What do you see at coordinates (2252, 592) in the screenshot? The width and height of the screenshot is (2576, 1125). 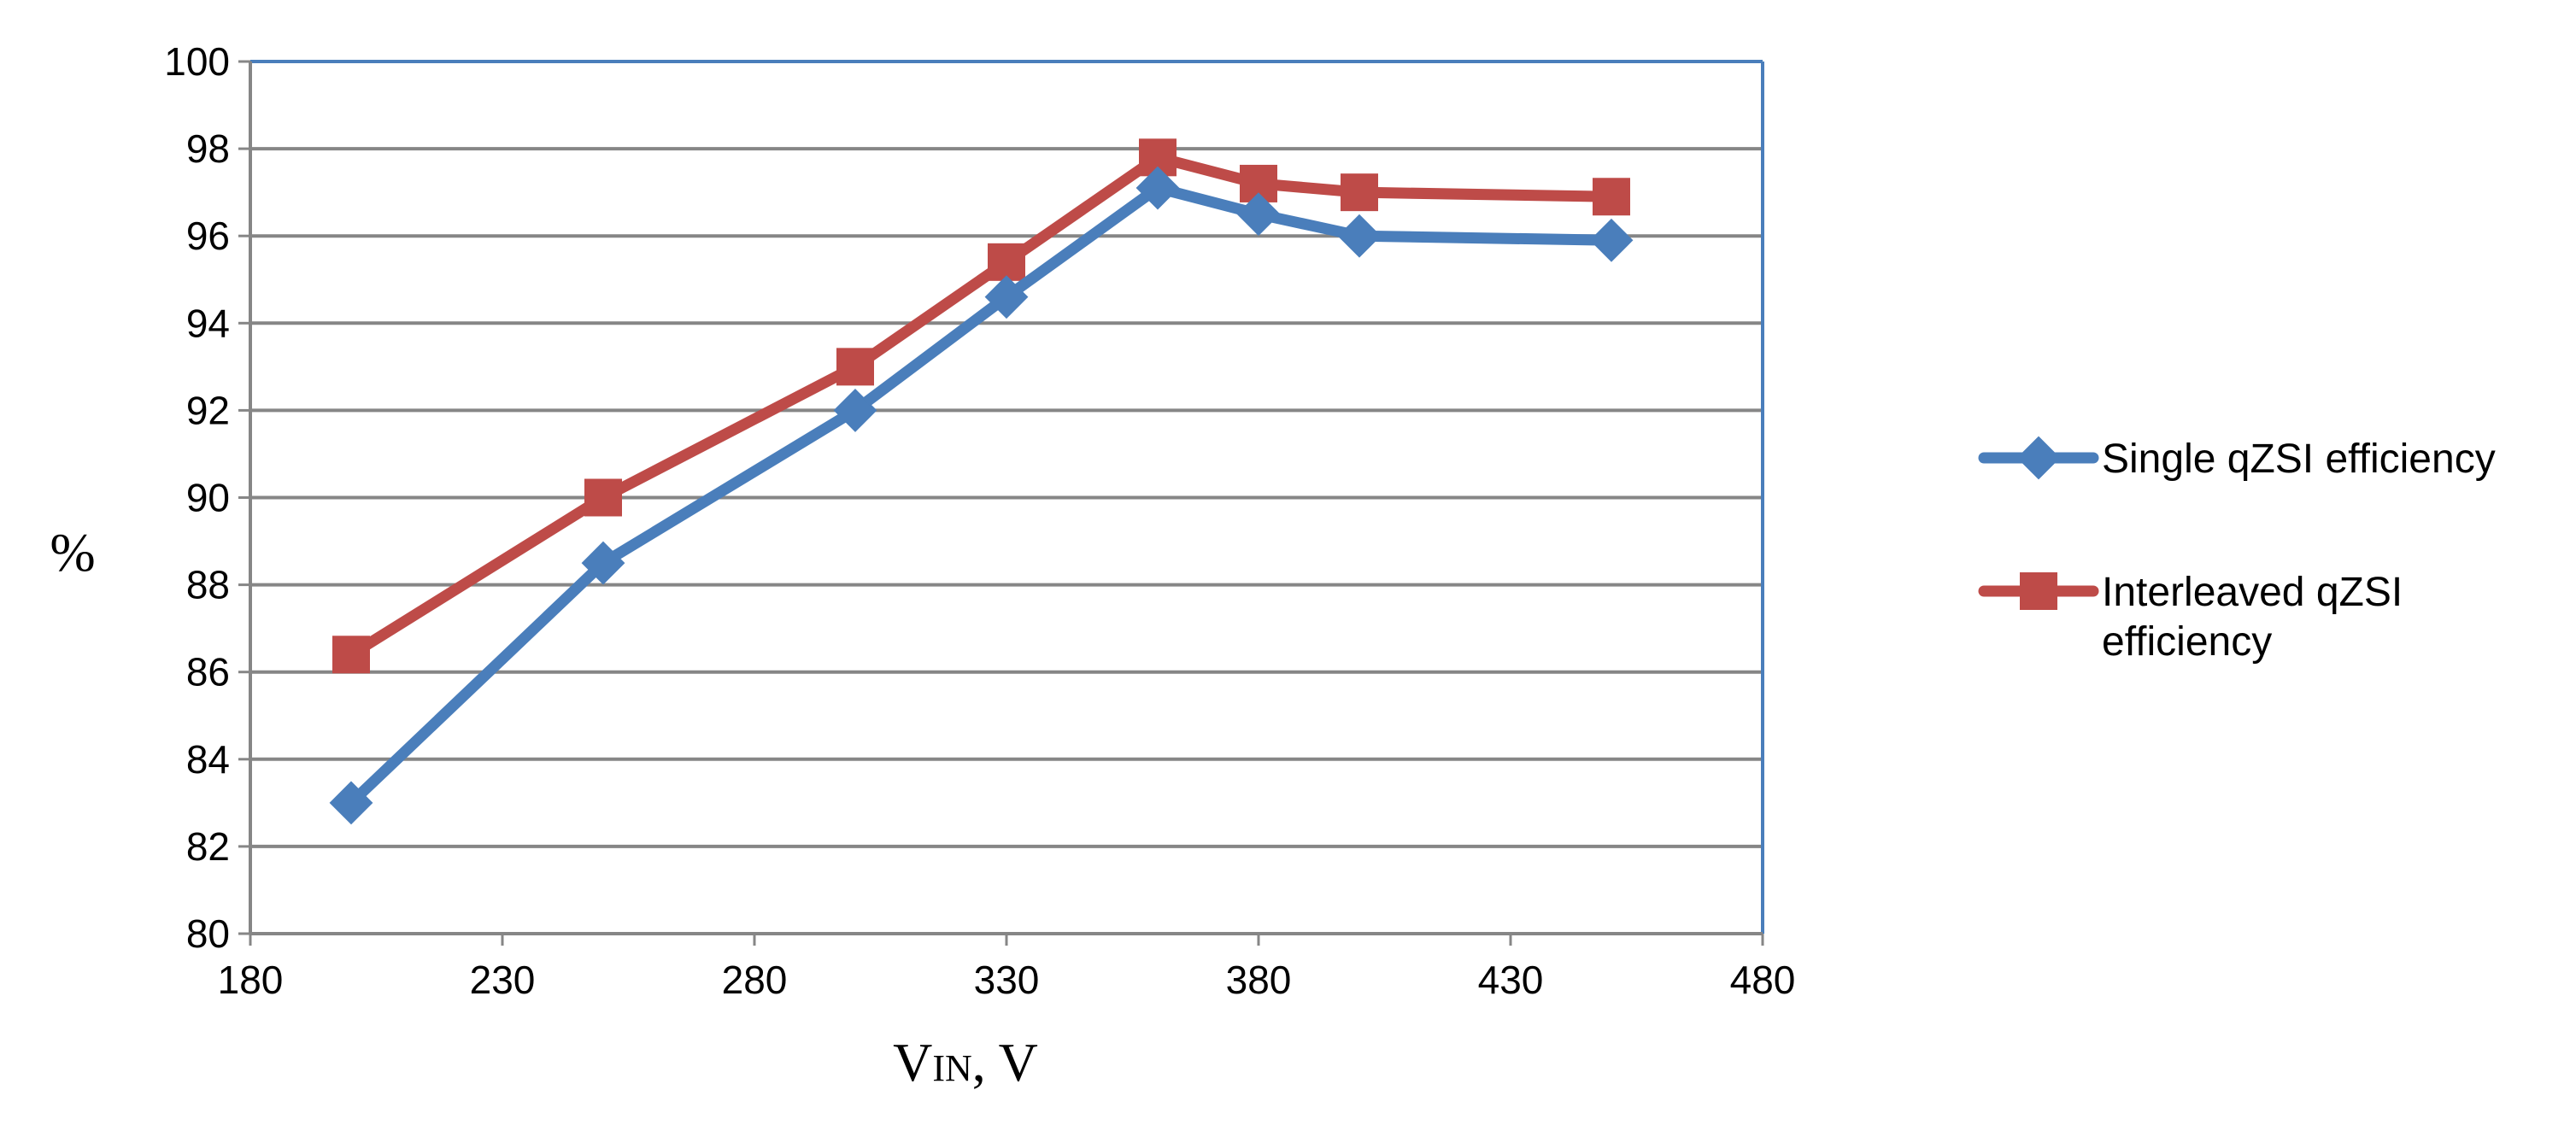 I see `legend-label: Interleaved qZSI` at bounding box center [2252, 592].